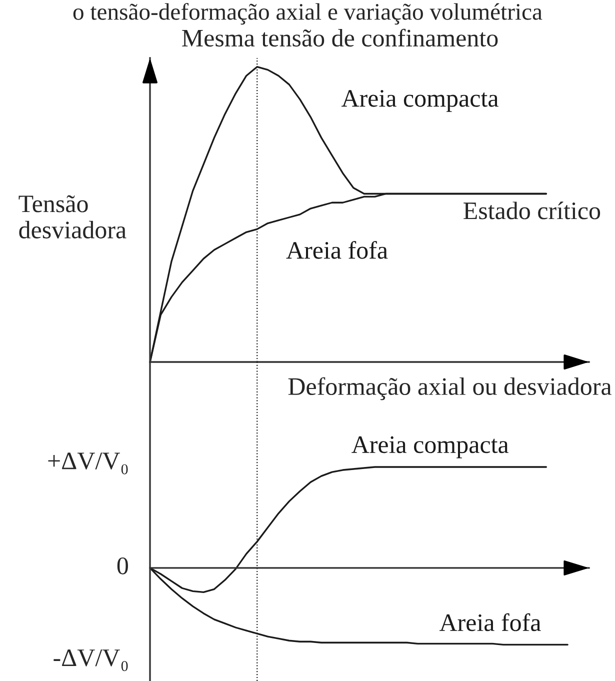 The image size is (615, 681). What do you see at coordinates (88, 463) in the screenshot?
I see `text: +ΔV/V₀` at bounding box center [88, 463].